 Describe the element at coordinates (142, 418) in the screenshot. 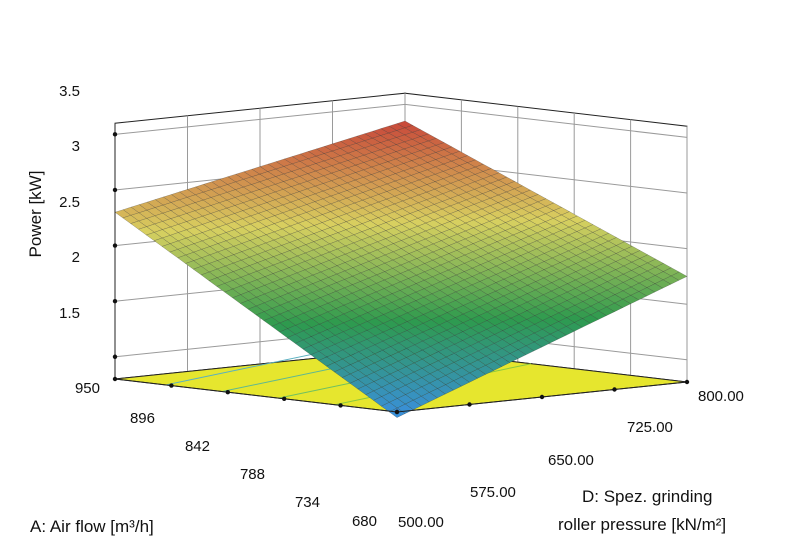

I see `a-tick-label: 896` at that location.